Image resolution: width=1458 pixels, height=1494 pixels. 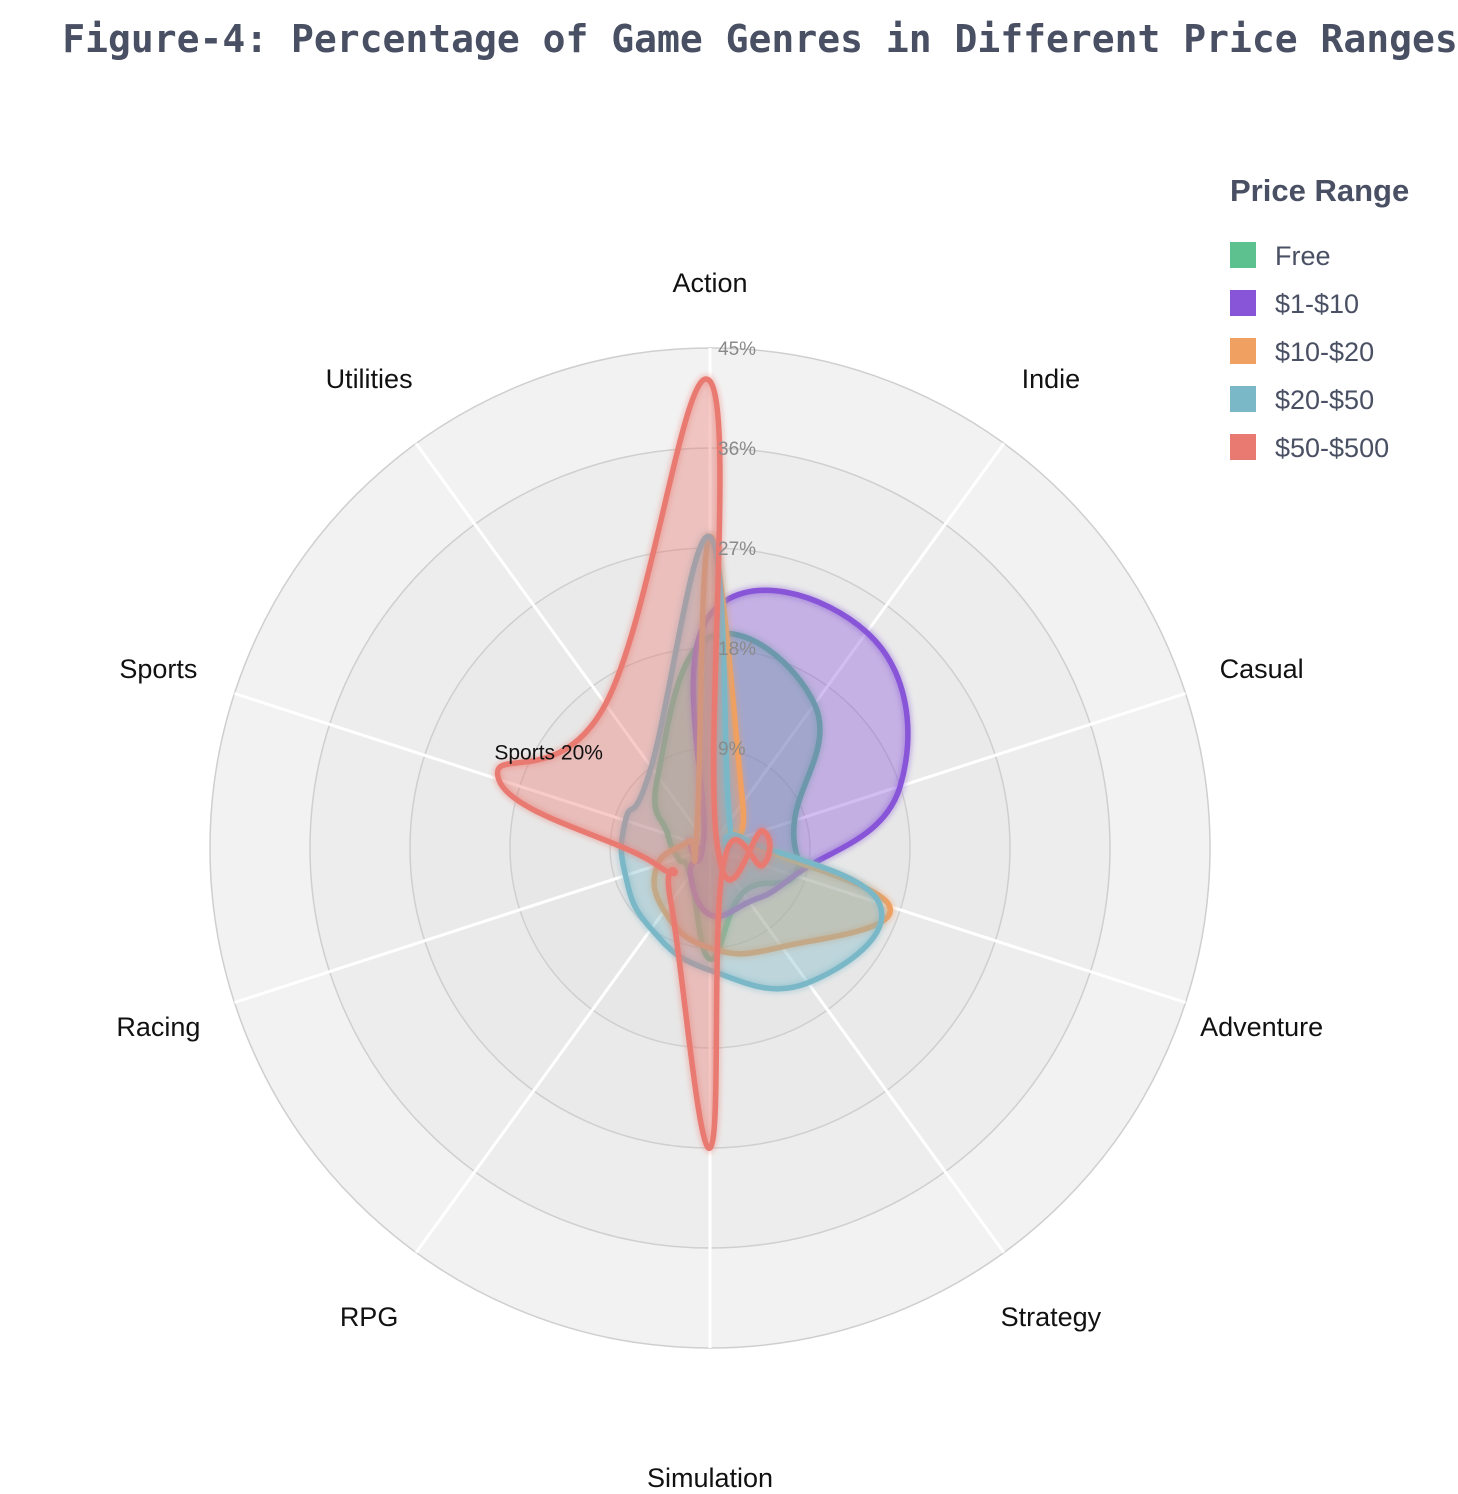 What do you see at coordinates (369, 379) in the screenshot?
I see `category-label-utilities: Utilities` at bounding box center [369, 379].